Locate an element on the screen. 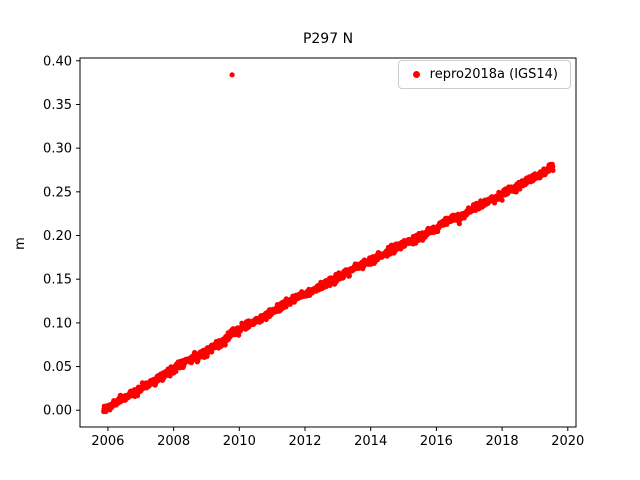  x-tick-label: 2014 is located at coordinates (370, 441).